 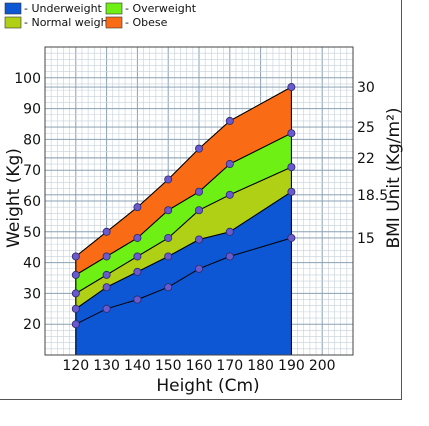 I want to click on y2-tick-label: 18.5, so click(x=372, y=196).